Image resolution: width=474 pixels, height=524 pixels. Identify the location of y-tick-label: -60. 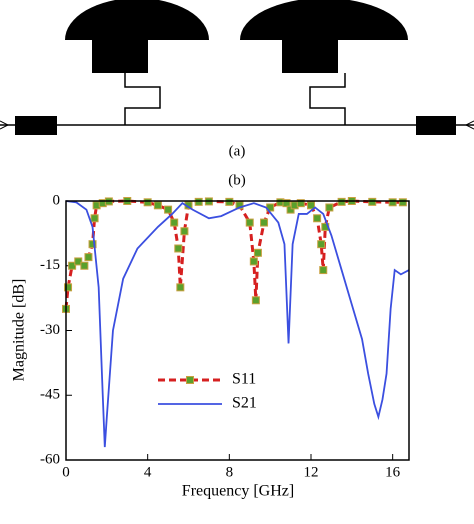
(50, 459).